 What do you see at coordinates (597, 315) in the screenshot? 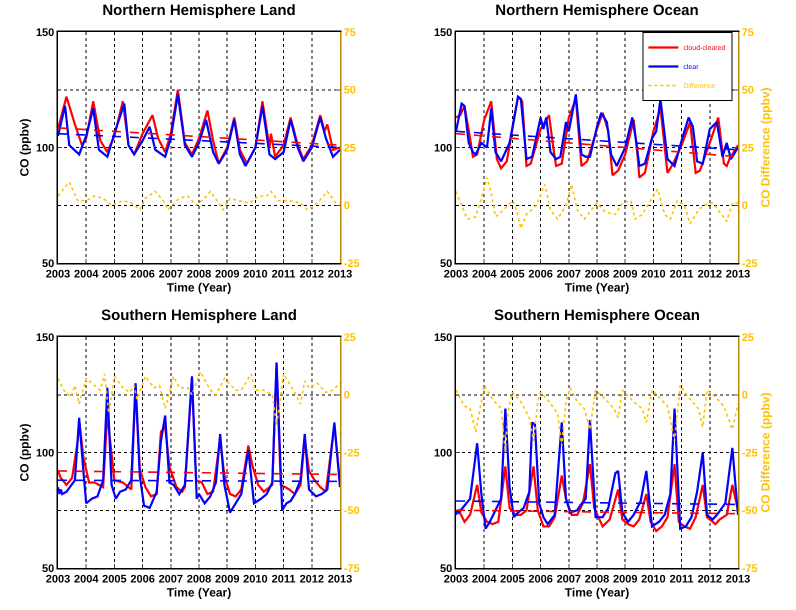
I see `chart-title: Southern Hemisphere Ocean` at bounding box center [597, 315].